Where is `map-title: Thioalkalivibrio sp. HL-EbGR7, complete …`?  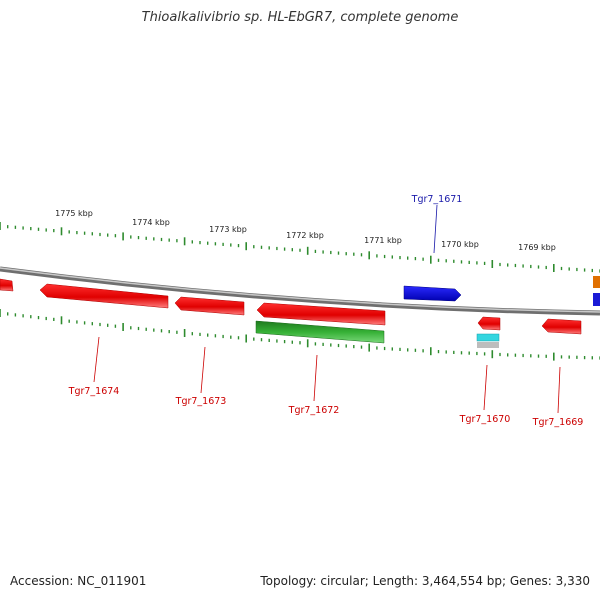 map-title: Thioalkalivibrio sp. HL-EbGR7, complete … is located at coordinates (300, 17).